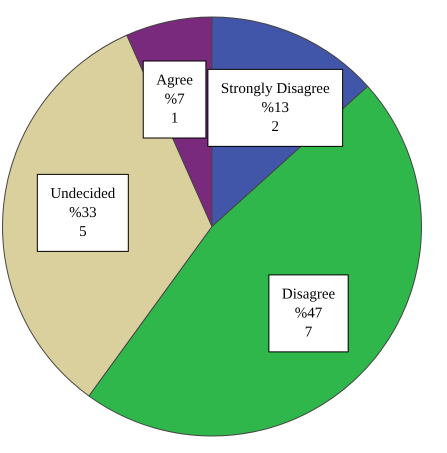 The width and height of the screenshot is (447, 453). What do you see at coordinates (276, 117) in the screenshot?
I see `data-label: %13 2` at bounding box center [276, 117].